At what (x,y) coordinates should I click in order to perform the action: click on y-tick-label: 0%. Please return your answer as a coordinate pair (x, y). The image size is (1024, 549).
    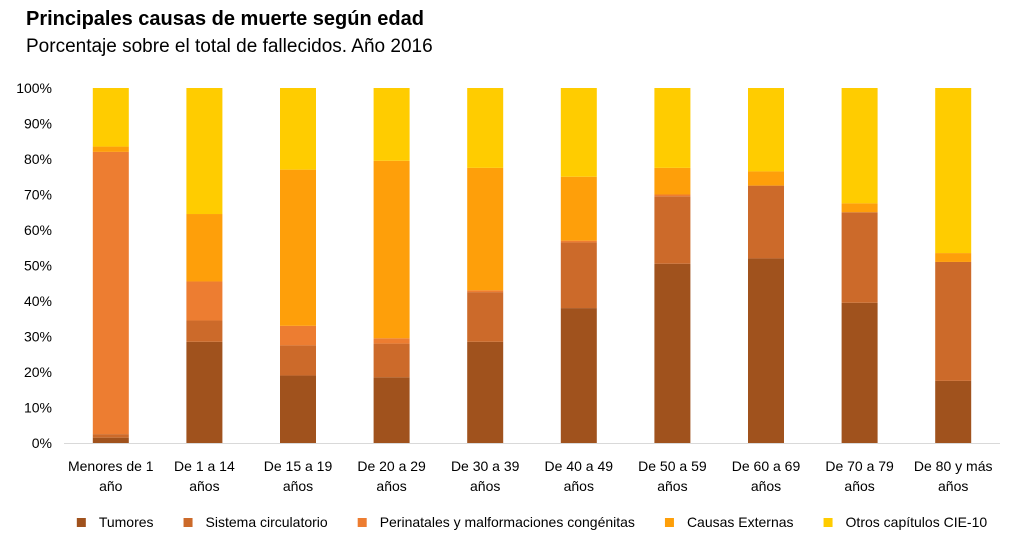
    Looking at the image, I should click on (42, 443).